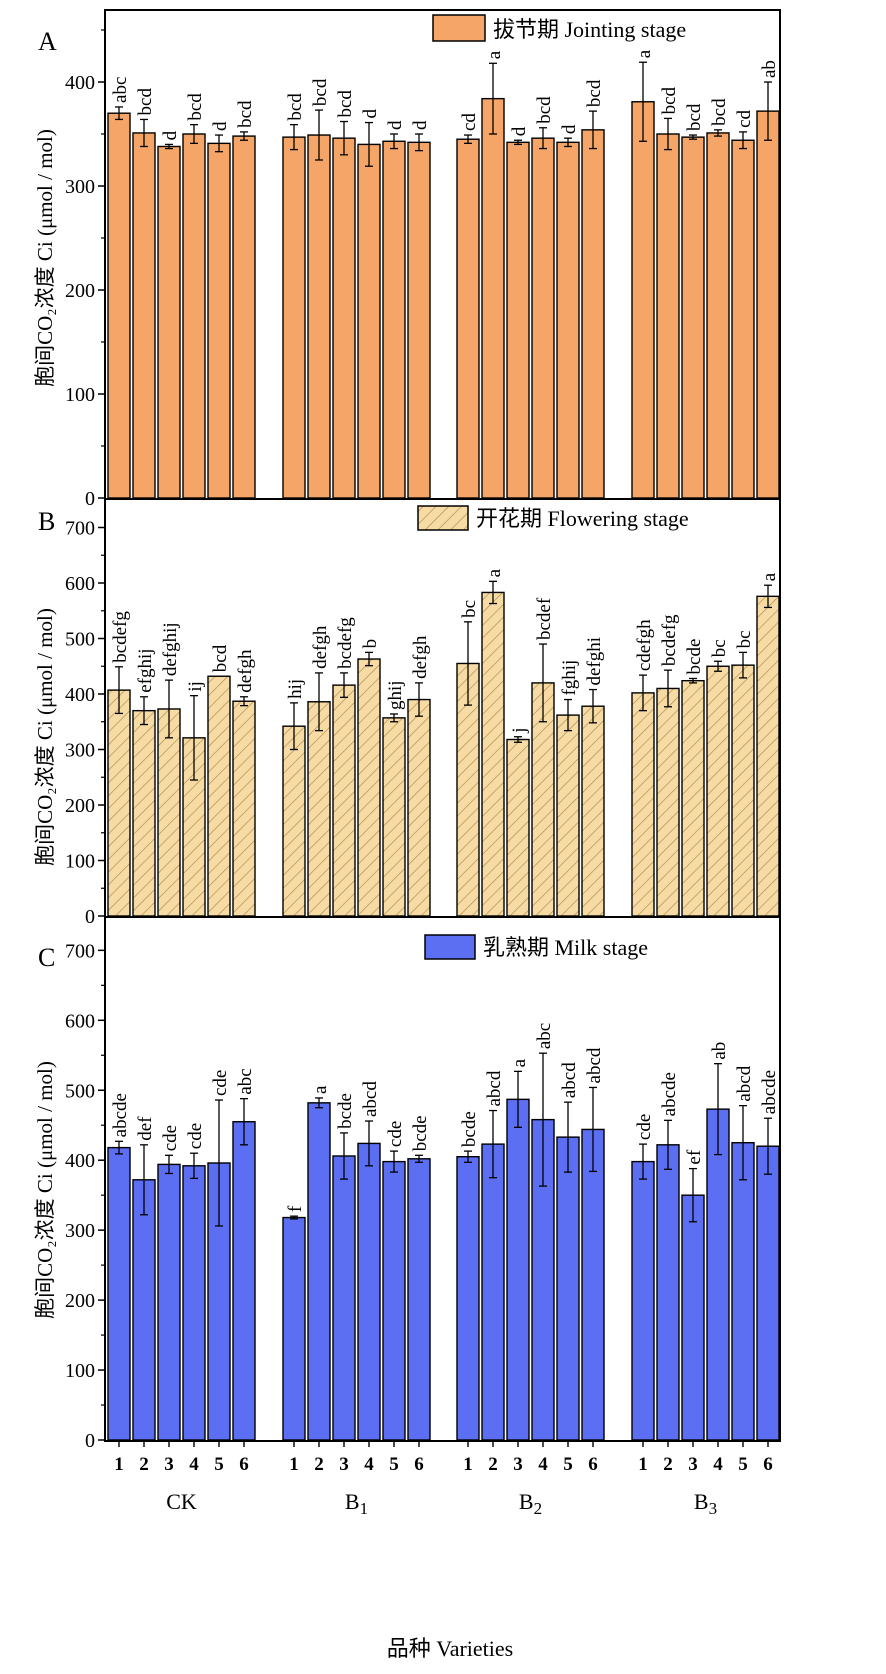 This screenshot has height=1674, width=886. I want to click on y-tick-label: 300, so click(80, 1231).